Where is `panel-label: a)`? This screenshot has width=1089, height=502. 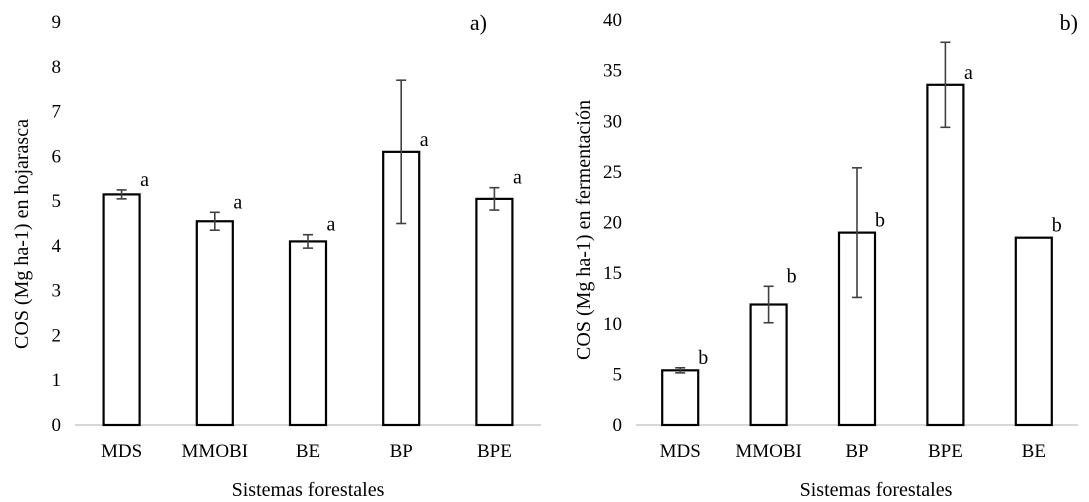 panel-label: a) is located at coordinates (478, 22).